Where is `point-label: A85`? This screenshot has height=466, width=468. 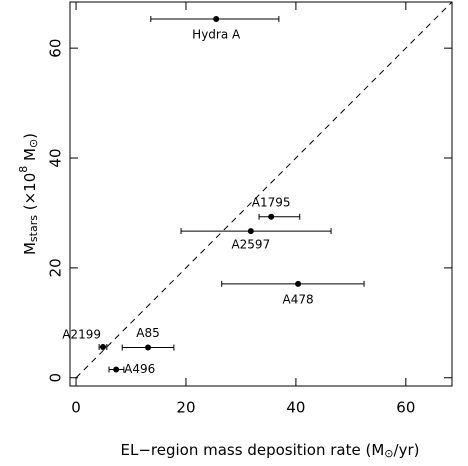
point-label: A85 is located at coordinates (147, 333).